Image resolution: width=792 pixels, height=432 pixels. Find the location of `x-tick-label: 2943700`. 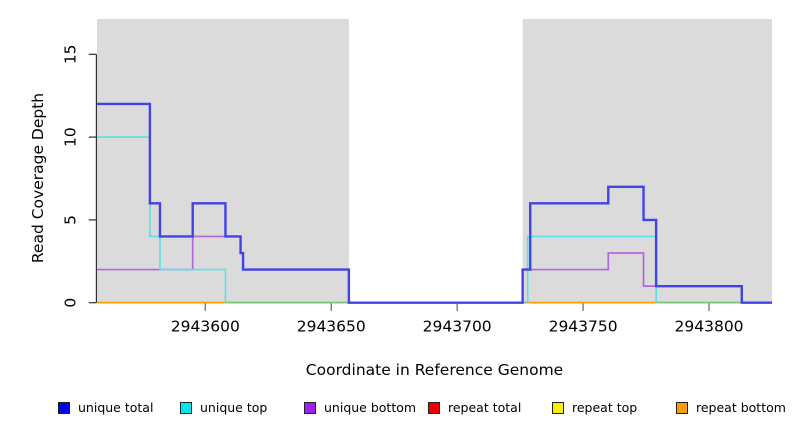

x-tick-label: 2943700 is located at coordinates (457, 327).